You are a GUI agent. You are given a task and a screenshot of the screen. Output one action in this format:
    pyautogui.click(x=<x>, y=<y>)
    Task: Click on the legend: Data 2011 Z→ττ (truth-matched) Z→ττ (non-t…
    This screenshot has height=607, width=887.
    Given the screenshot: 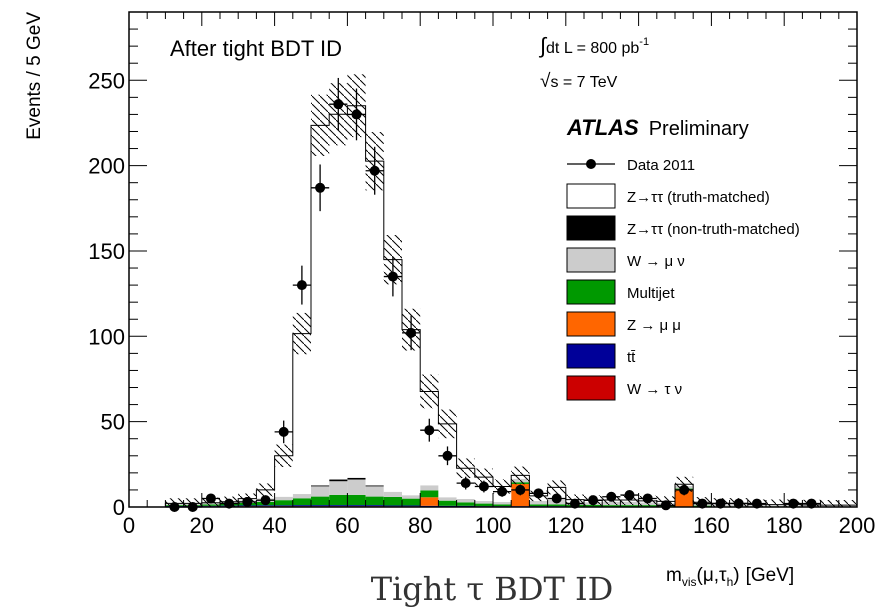 What is the action you would take?
    pyautogui.click(x=683, y=279)
    